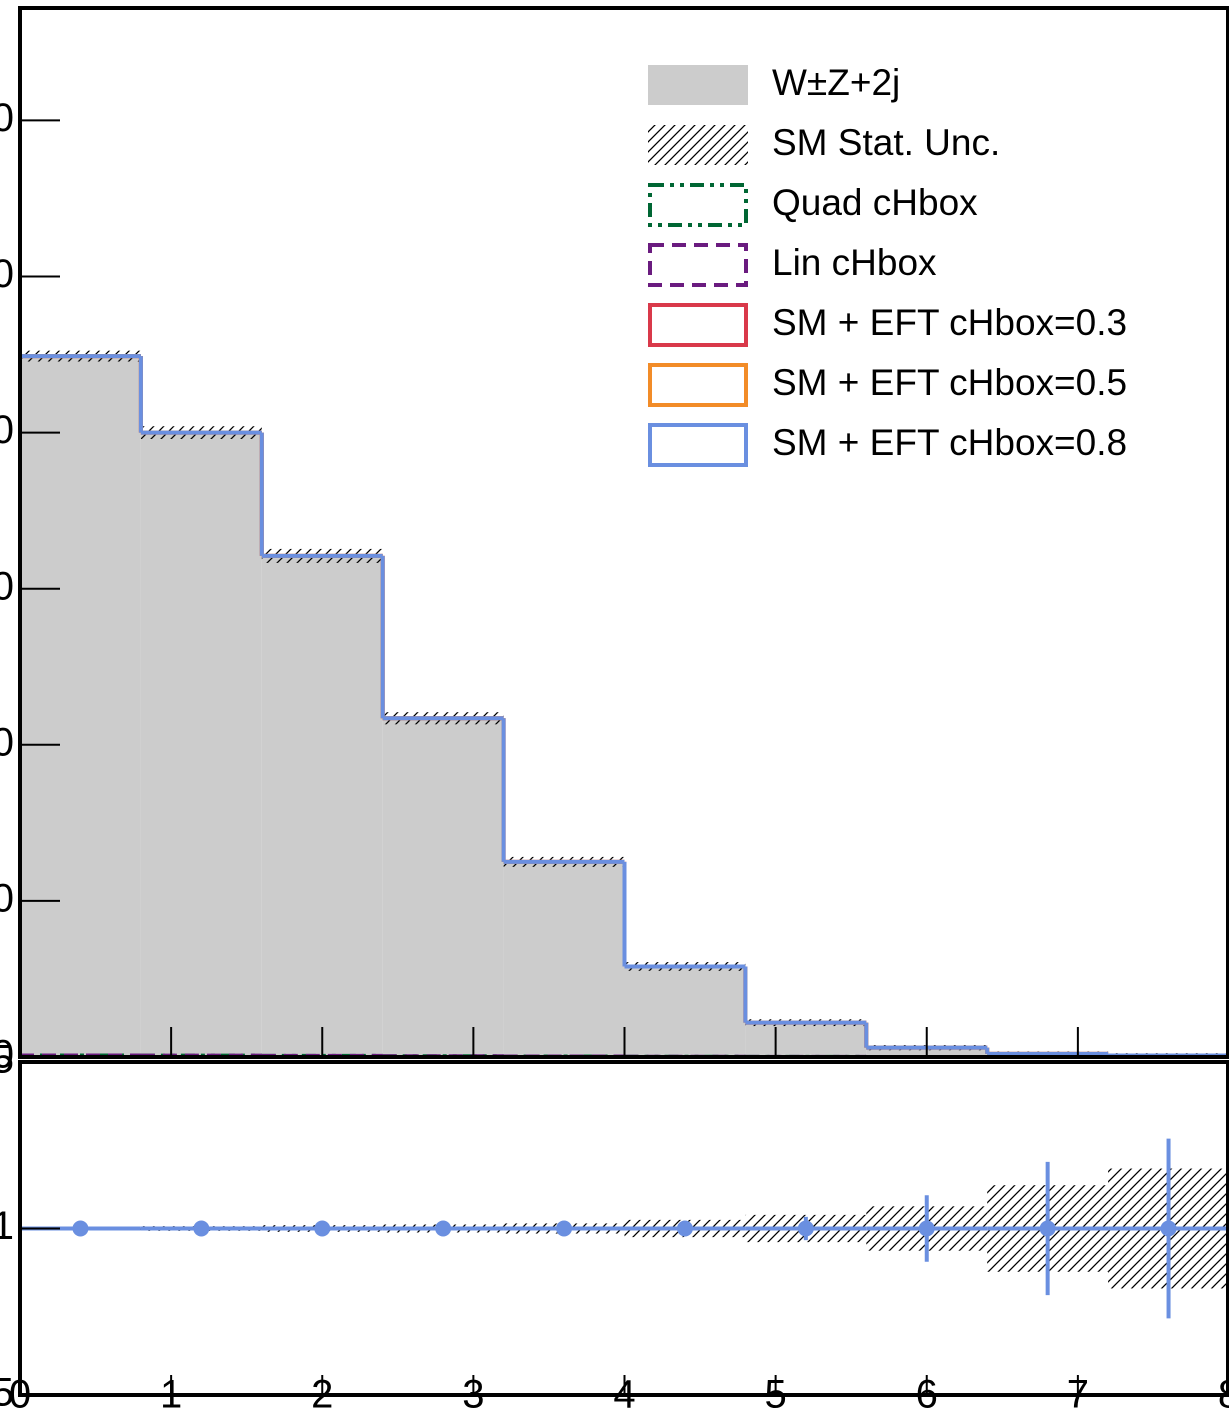 Image resolution: width=1229 pixels, height=1413 pixels. Describe the element at coordinates (322, 1393) in the screenshot. I see `x-tick-label: 2` at that location.